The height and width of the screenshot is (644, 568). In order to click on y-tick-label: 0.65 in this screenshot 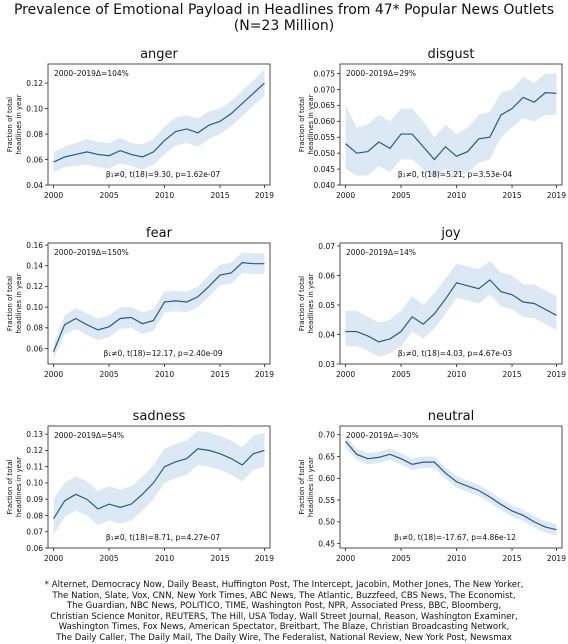, I will do `click(326, 456)`.